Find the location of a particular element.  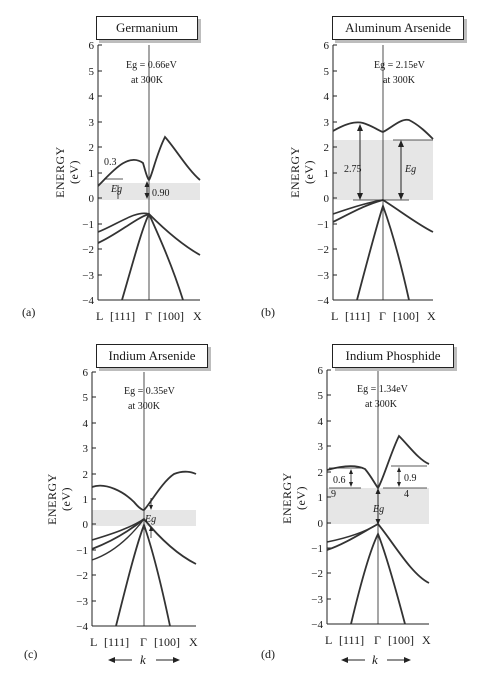

panel-title: Indium Arsenide is located at coordinates (152, 356).